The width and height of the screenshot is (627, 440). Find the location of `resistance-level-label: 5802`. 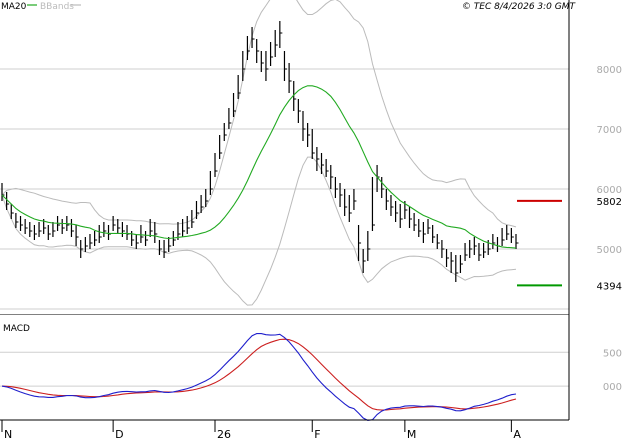

resistance-level-label: 5802 is located at coordinates (609, 202).